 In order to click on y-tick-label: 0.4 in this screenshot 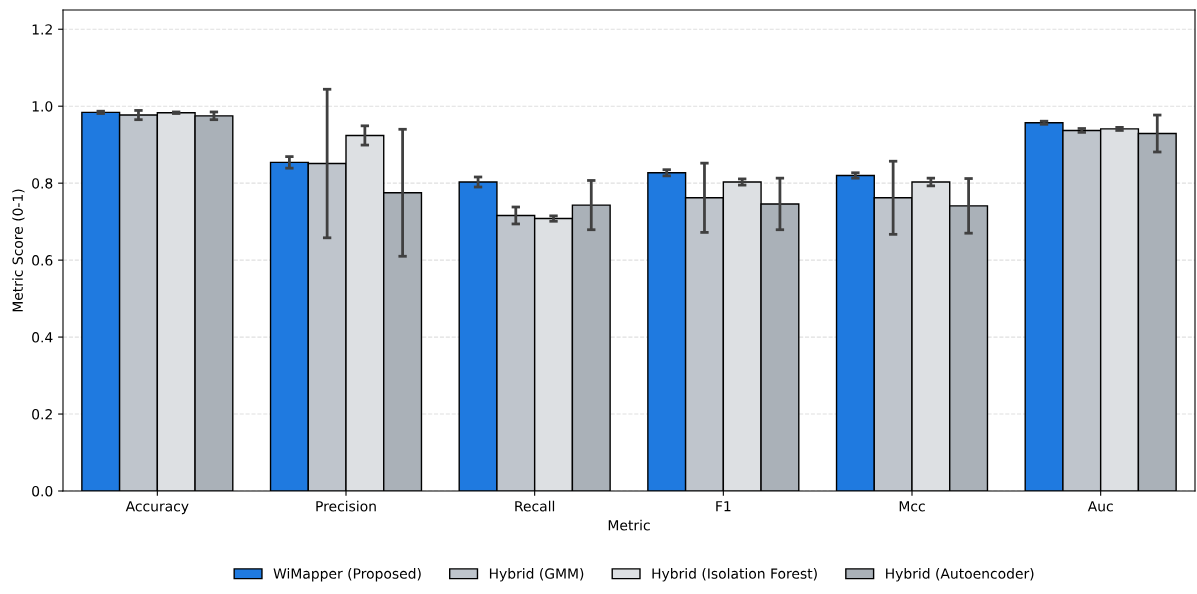, I will do `click(42, 337)`.